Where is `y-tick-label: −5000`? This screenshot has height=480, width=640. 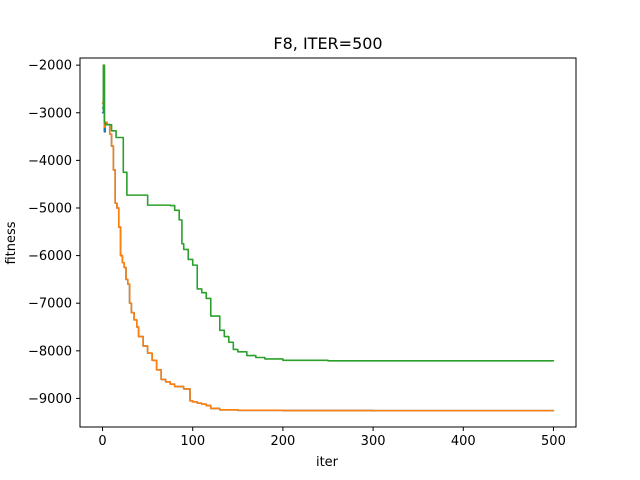
y-tick-label: −5000 is located at coordinates (50, 208).